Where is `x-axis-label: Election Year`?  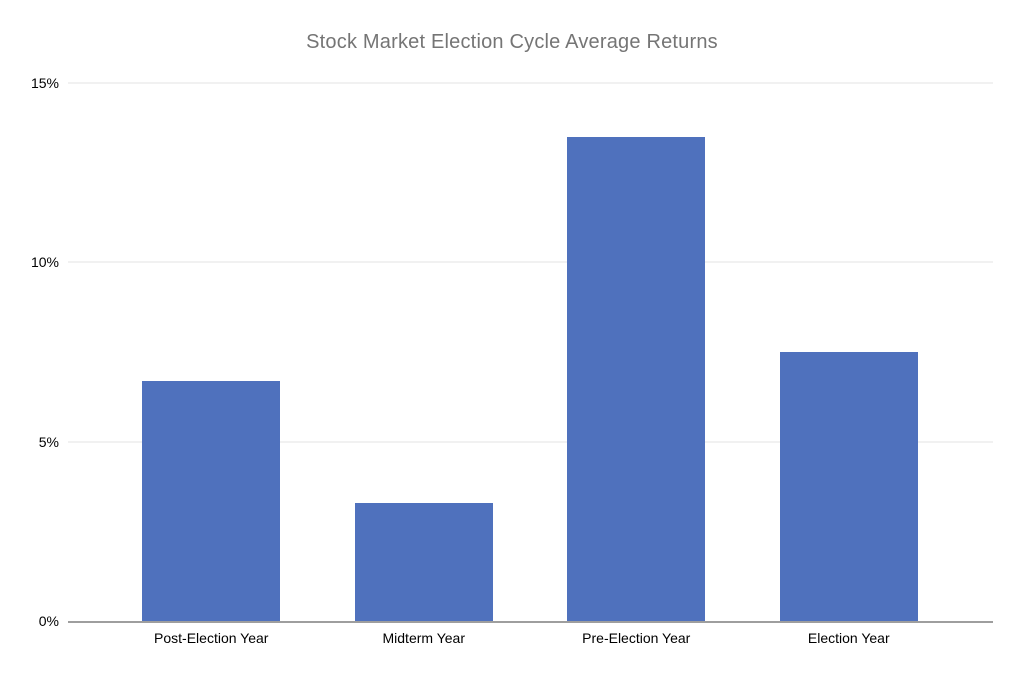
x-axis-label: Election Year is located at coordinates (848, 638).